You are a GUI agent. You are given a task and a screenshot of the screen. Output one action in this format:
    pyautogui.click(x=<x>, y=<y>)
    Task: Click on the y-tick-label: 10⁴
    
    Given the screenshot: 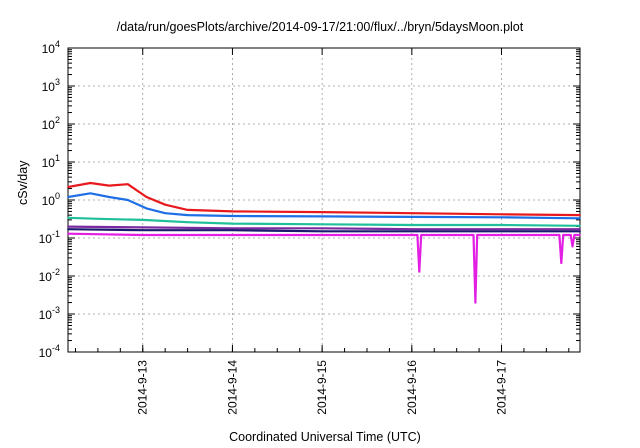 What is the action you would take?
    pyautogui.click(x=51, y=47)
    